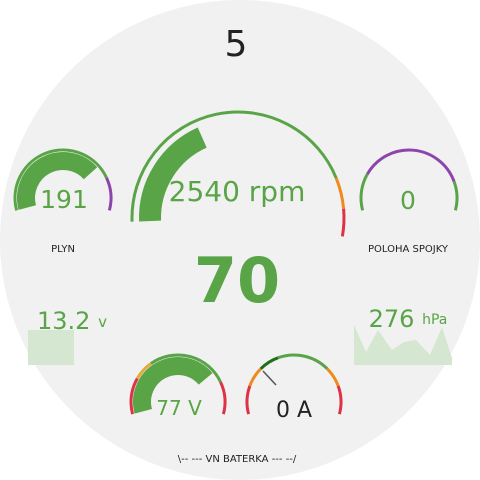 This screenshot has width=480, height=480. What do you see at coordinates (403, 345) in the screenshot?
I see `pressure-sparkline` at bounding box center [403, 345].